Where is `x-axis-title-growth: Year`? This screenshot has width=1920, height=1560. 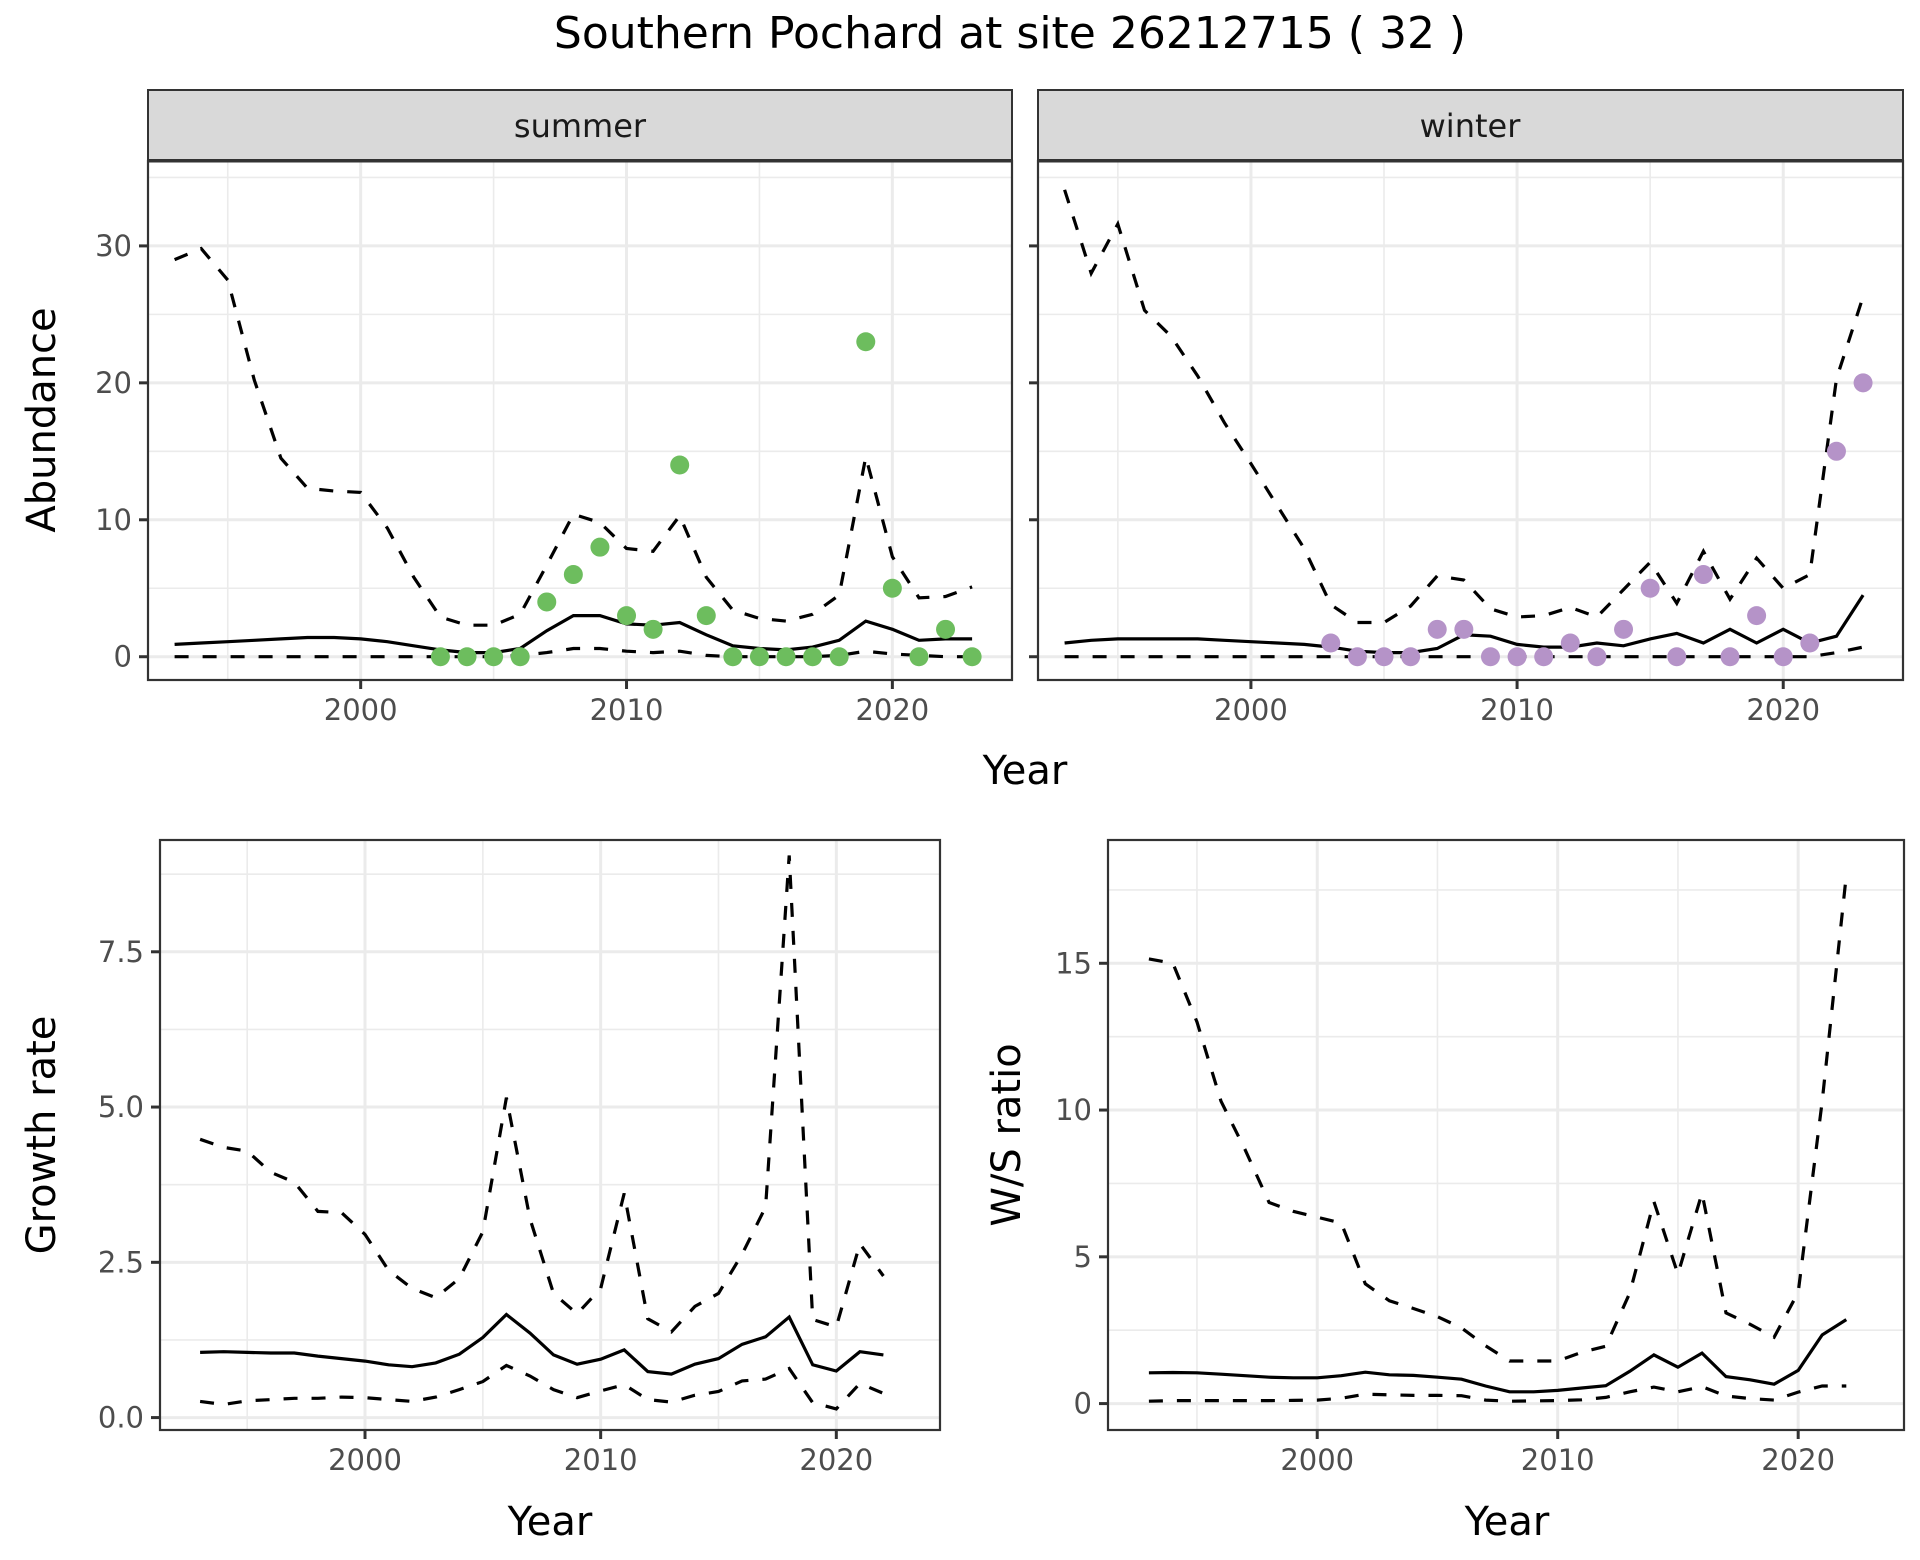 x-axis-title-growth: Year is located at coordinates (550, 1522).